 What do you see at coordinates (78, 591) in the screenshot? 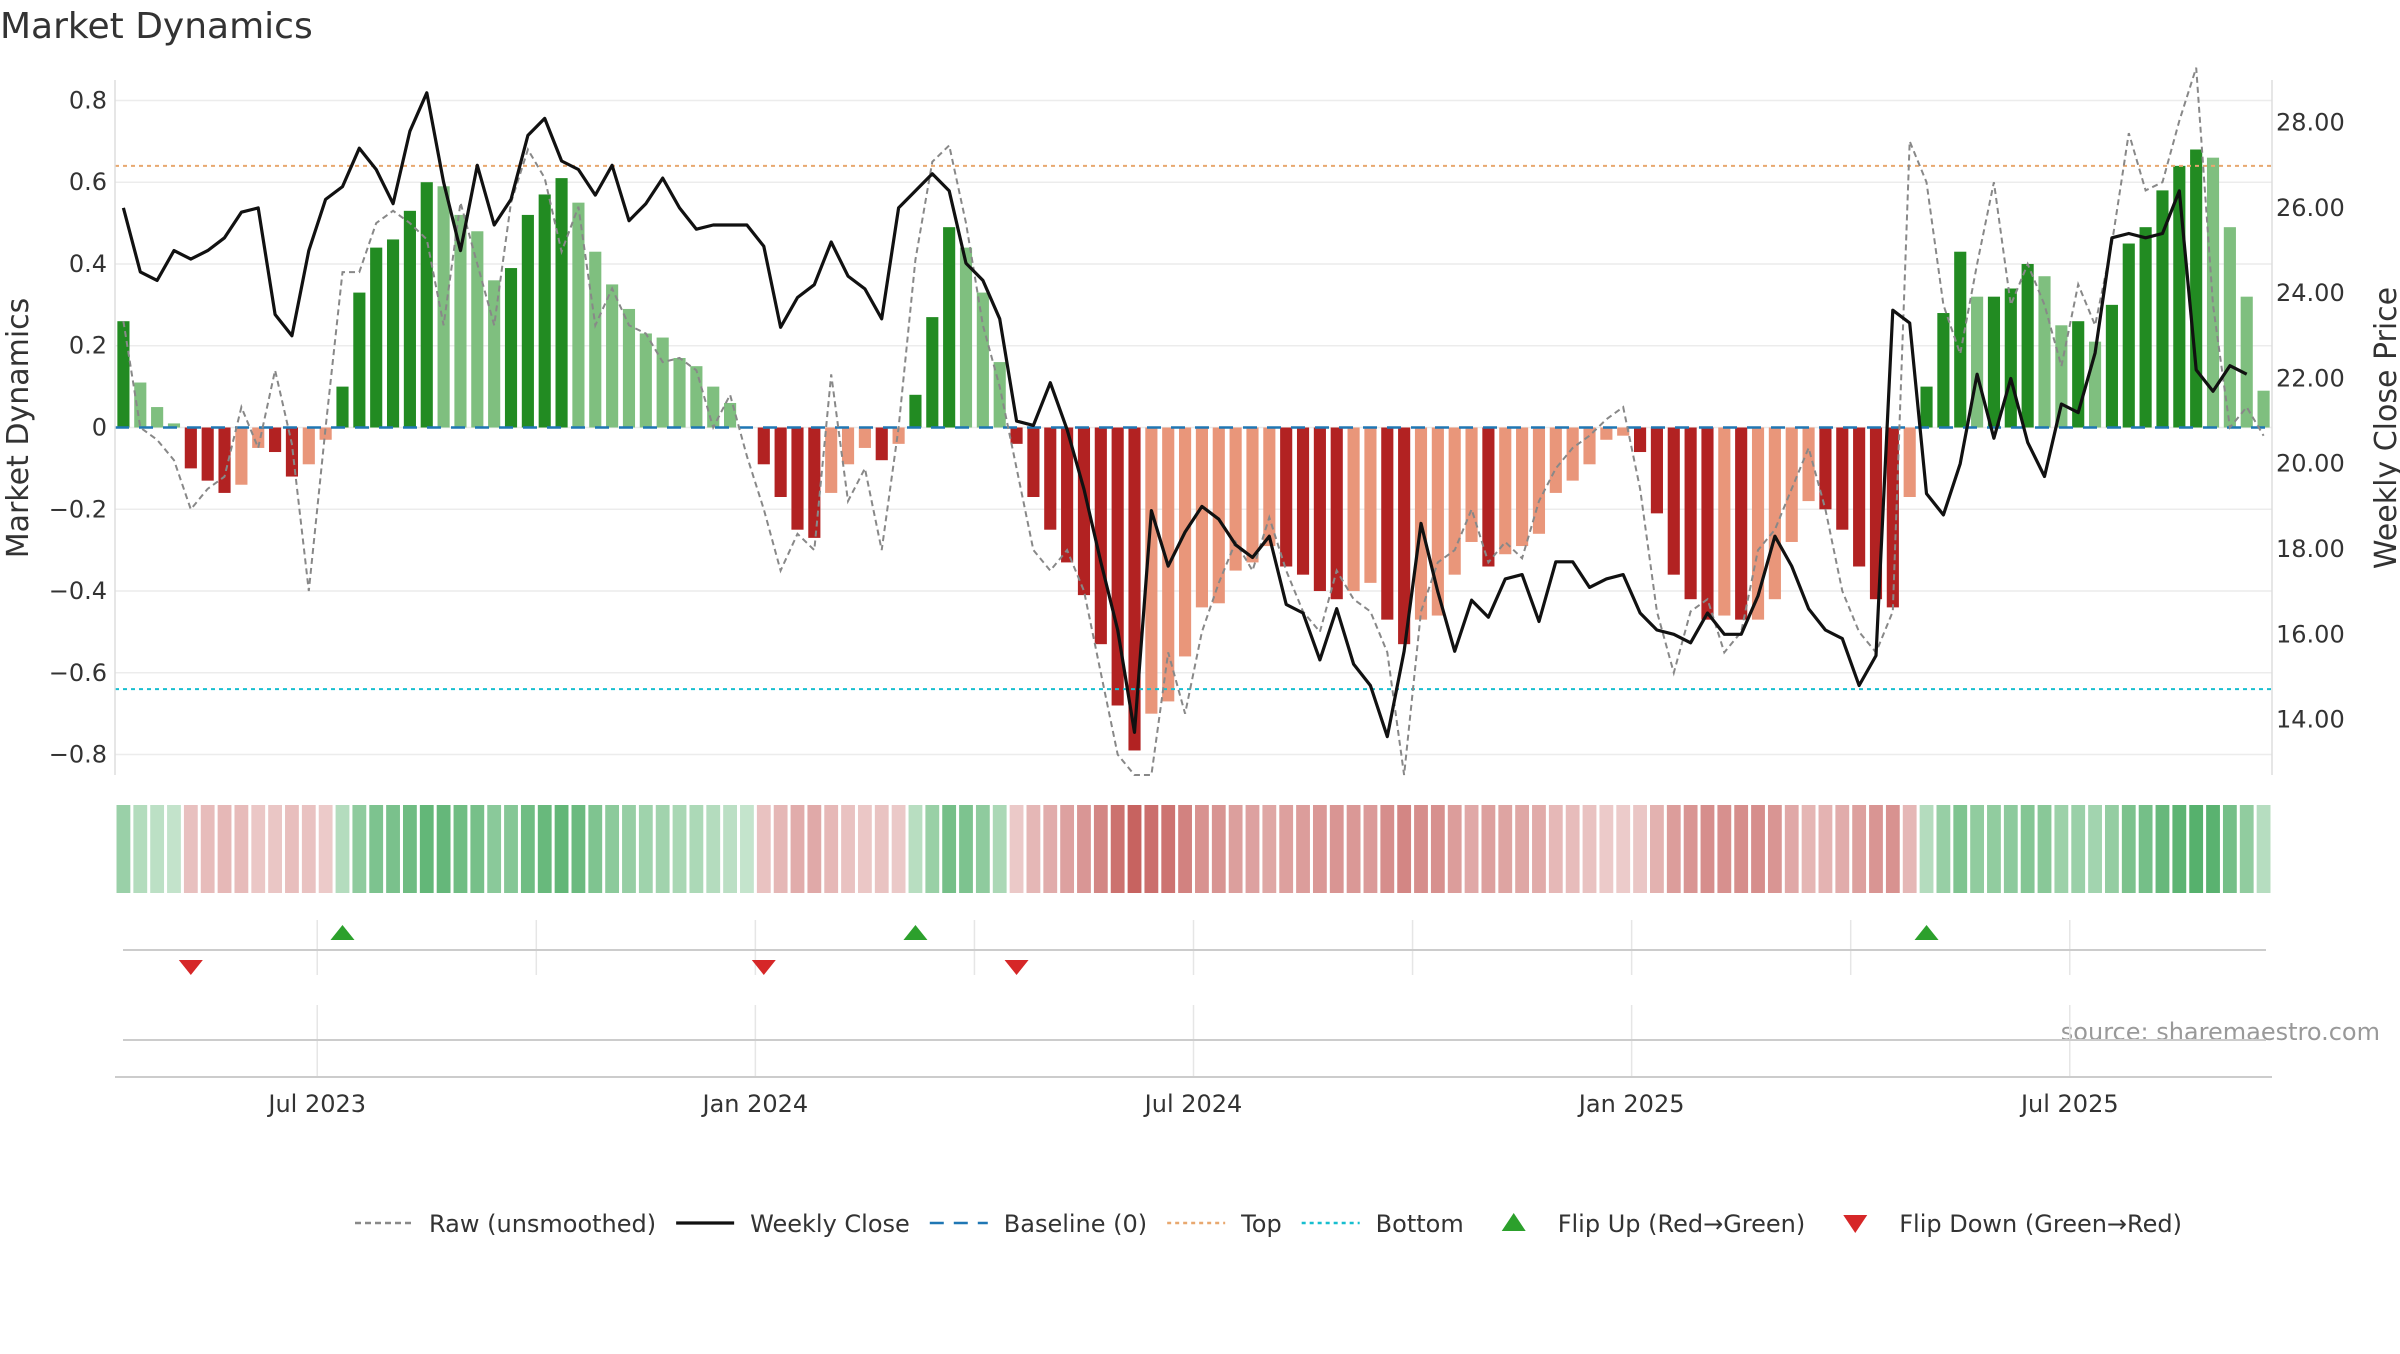
I see `y-left-tick-label: −0.4` at bounding box center [78, 591].